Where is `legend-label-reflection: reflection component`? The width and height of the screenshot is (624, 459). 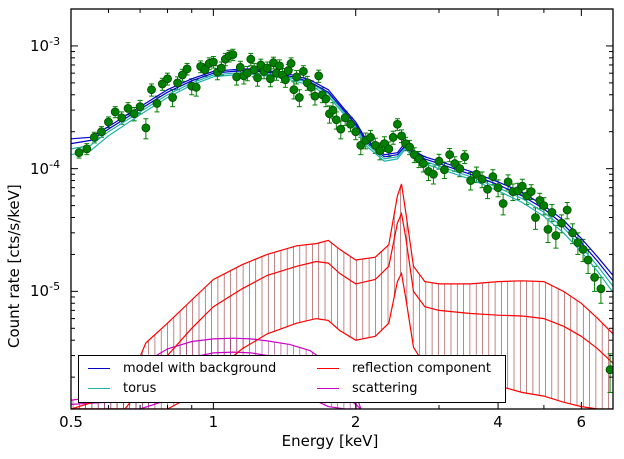 legend-label-reflection: reflection component is located at coordinates (421, 368).